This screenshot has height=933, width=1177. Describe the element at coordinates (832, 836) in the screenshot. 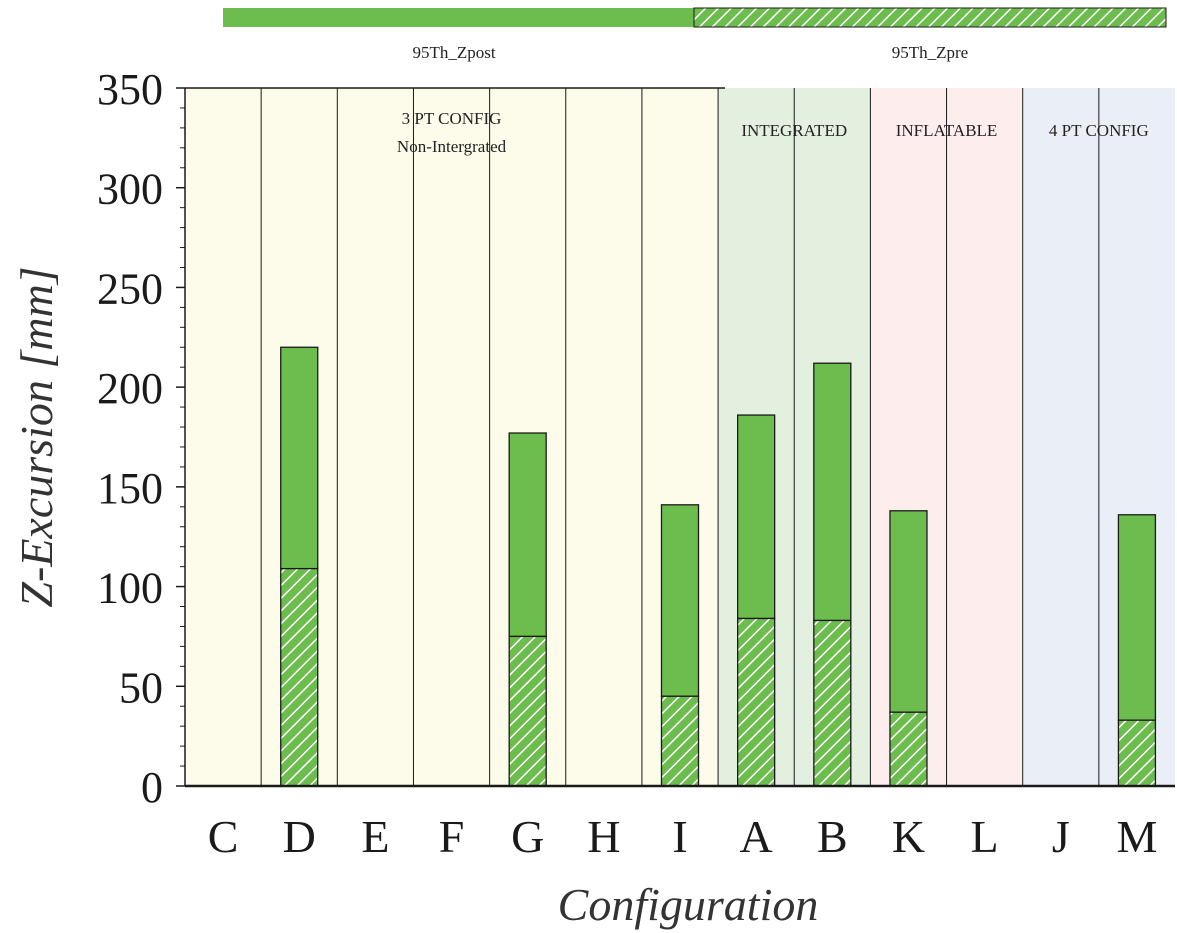

I see `x-tick-label: B` at that location.